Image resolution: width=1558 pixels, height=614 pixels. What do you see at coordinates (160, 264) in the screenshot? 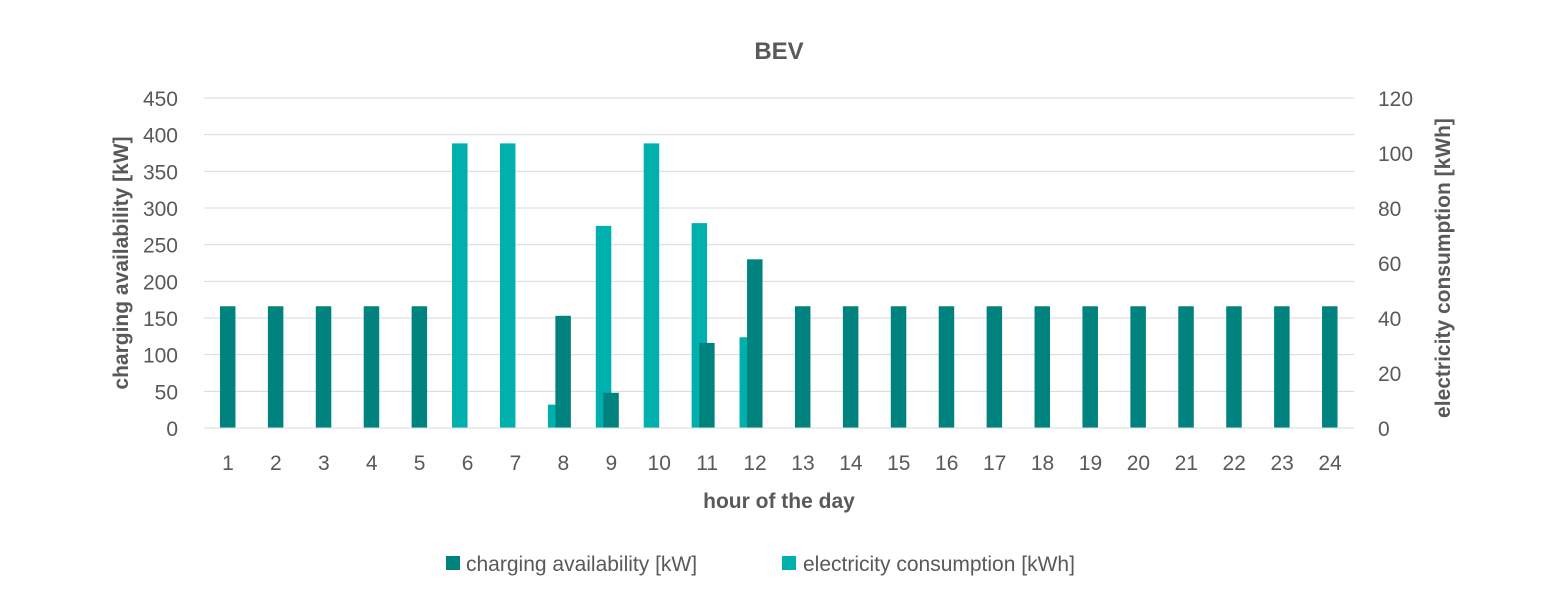
I see `left-axis-ticks: 0 50 100 150 200 250 300 350 400 450` at bounding box center [160, 264].